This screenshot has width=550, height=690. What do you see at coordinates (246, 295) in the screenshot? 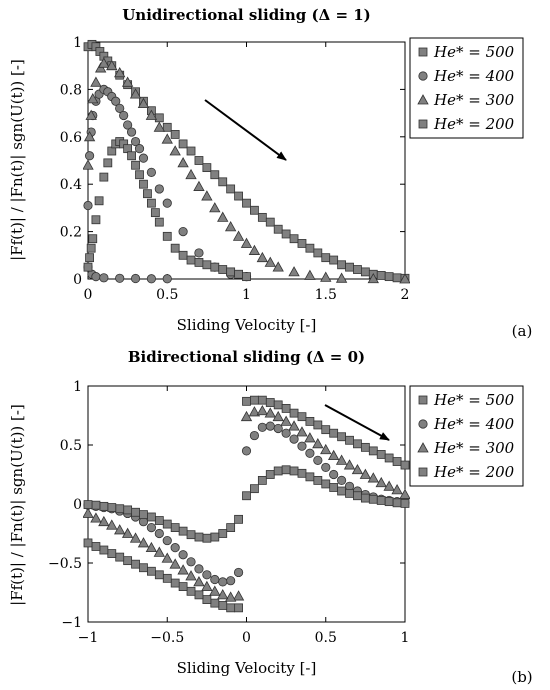
I see `x-tick-label: 1` at bounding box center [246, 295].